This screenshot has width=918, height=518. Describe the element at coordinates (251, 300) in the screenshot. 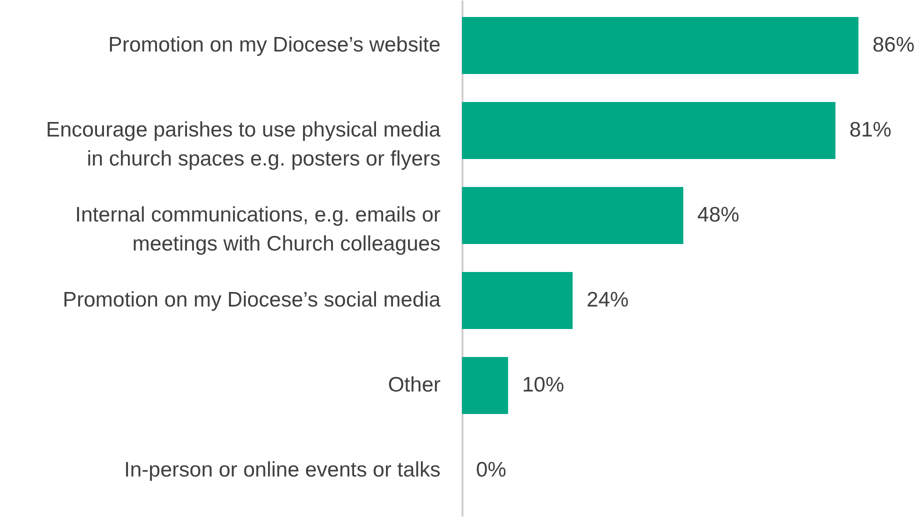

I see `y-tick-label: Promotion on my Diocese’s social media` at that location.